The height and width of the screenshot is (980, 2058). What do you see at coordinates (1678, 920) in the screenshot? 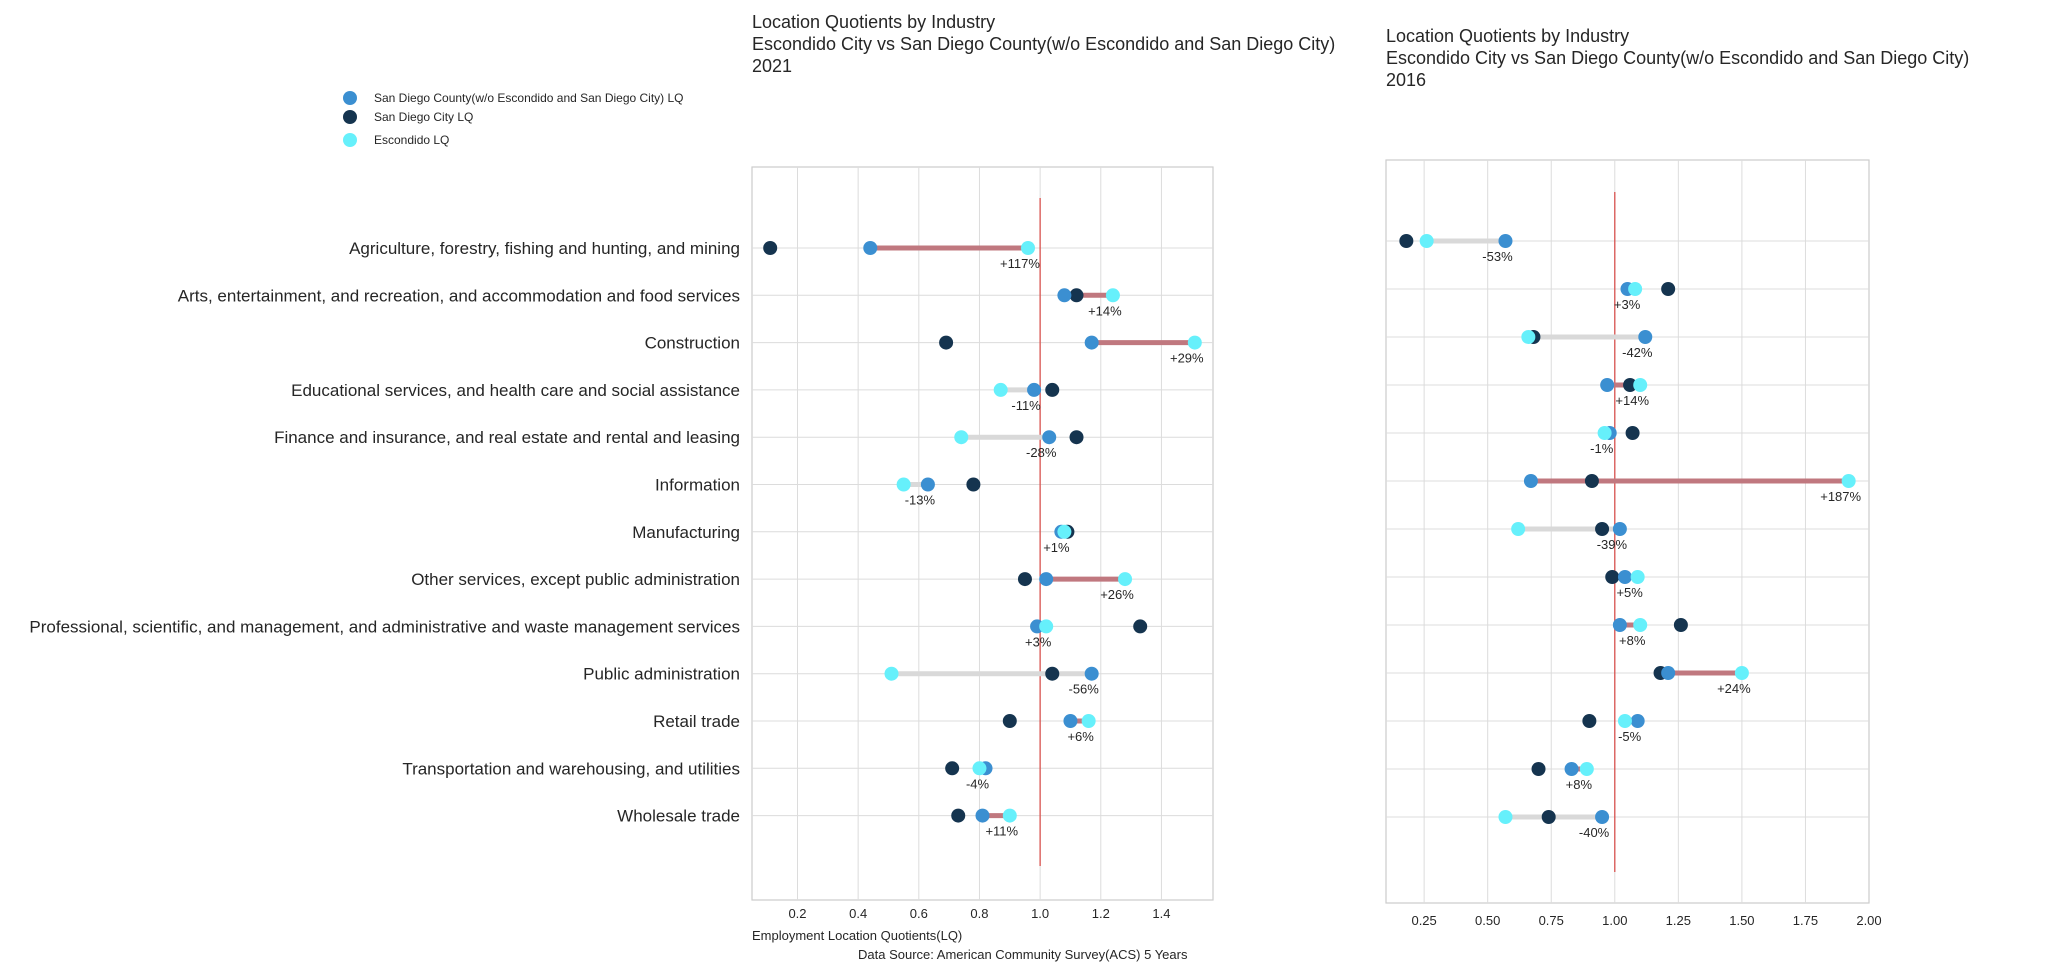
I see `chart-2016-tick-label: 1.25` at bounding box center [1678, 920].